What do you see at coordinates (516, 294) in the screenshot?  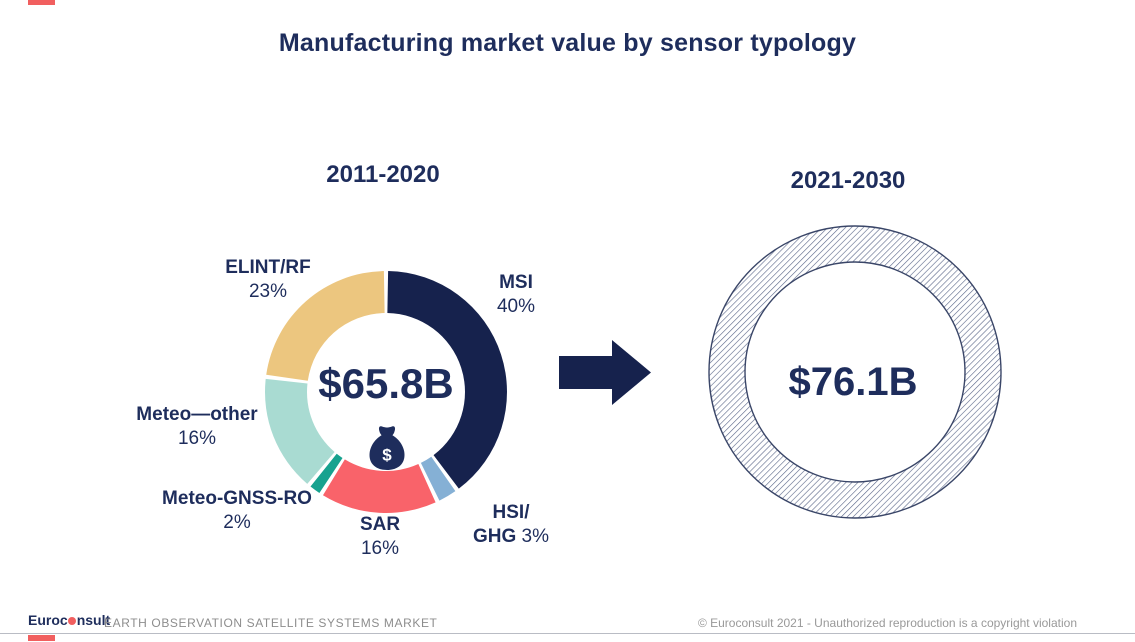 I see `segment-label-msi: MSI 40%` at bounding box center [516, 294].